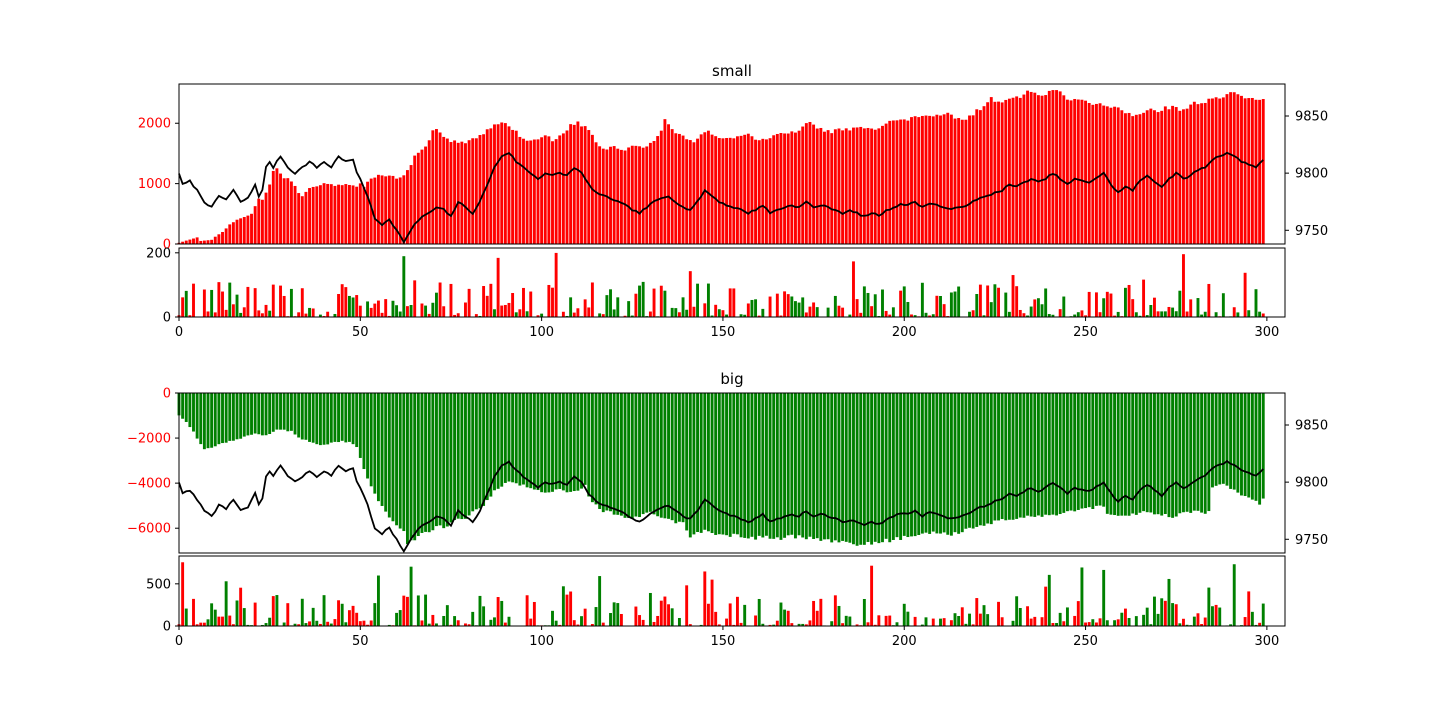  I want to click on small-volume-bars, so click(721, 284).